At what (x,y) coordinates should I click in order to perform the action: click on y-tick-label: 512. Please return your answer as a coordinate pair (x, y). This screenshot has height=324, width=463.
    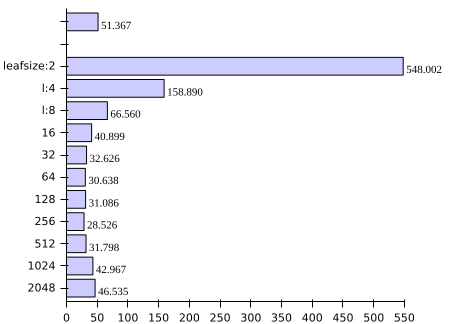
    Looking at the image, I should click on (45, 243).